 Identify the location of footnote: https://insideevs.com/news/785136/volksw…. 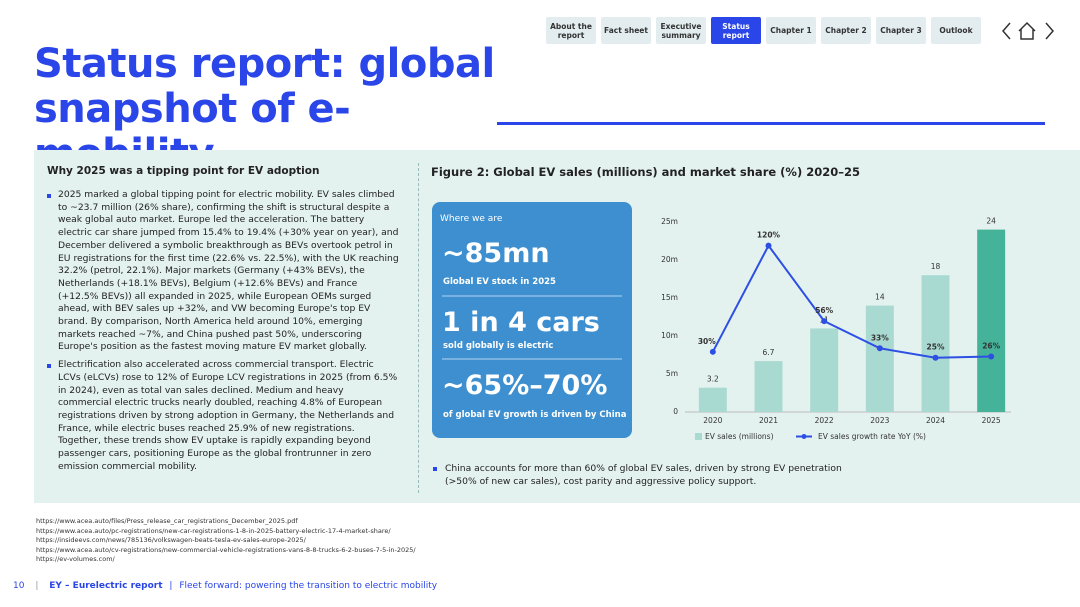
(171, 540).